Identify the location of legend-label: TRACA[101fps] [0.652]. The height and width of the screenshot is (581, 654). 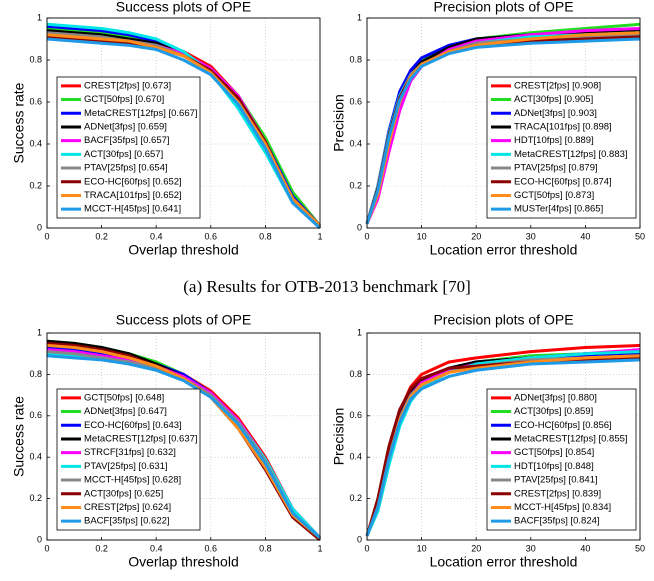
(133, 195).